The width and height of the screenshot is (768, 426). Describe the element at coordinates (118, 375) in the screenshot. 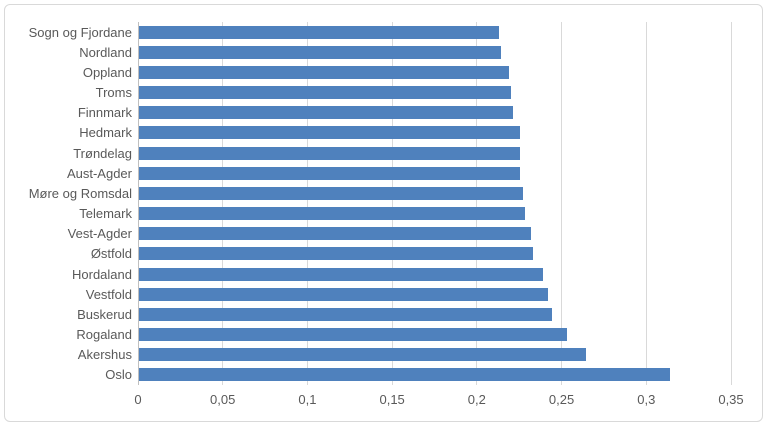

I see `category-label-oslo: Oslo` at that location.